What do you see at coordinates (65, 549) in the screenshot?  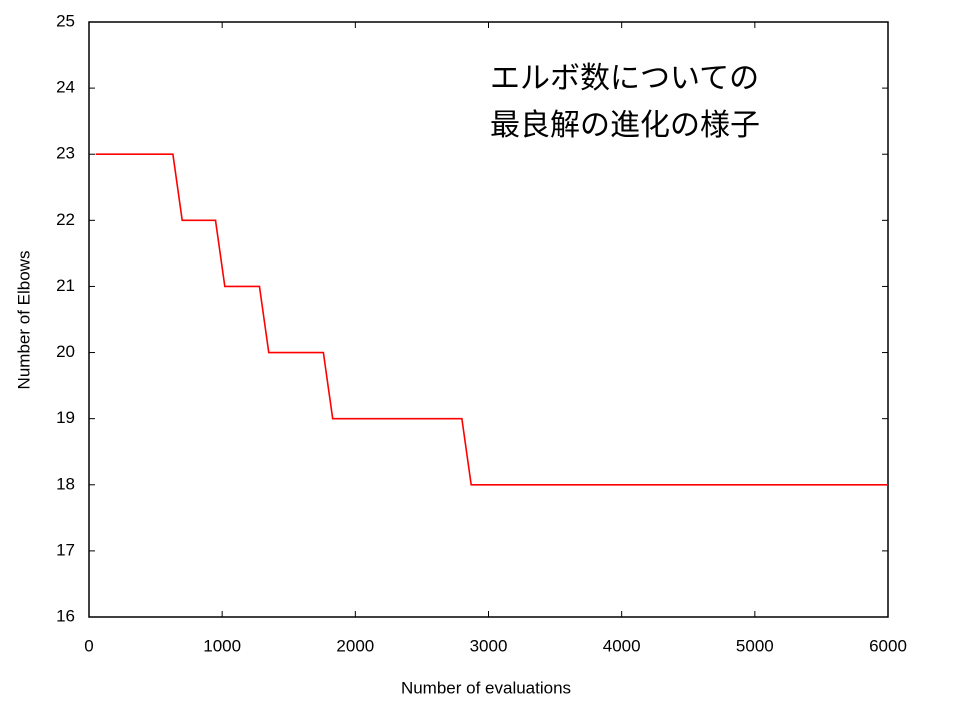 I see `y-tick-label: 17` at bounding box center [65, 549].